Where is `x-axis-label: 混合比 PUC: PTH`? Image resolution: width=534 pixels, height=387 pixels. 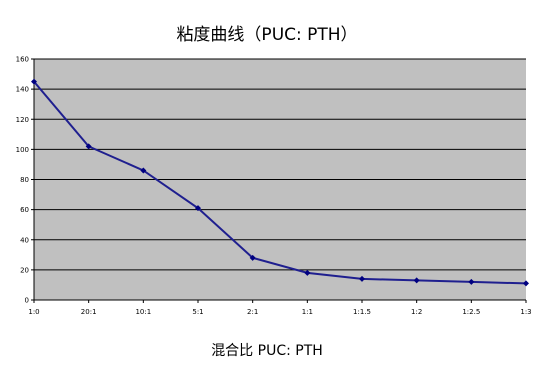
x-axis-label: 混合比 PUC: PTH is located at coordinates (267, 351).